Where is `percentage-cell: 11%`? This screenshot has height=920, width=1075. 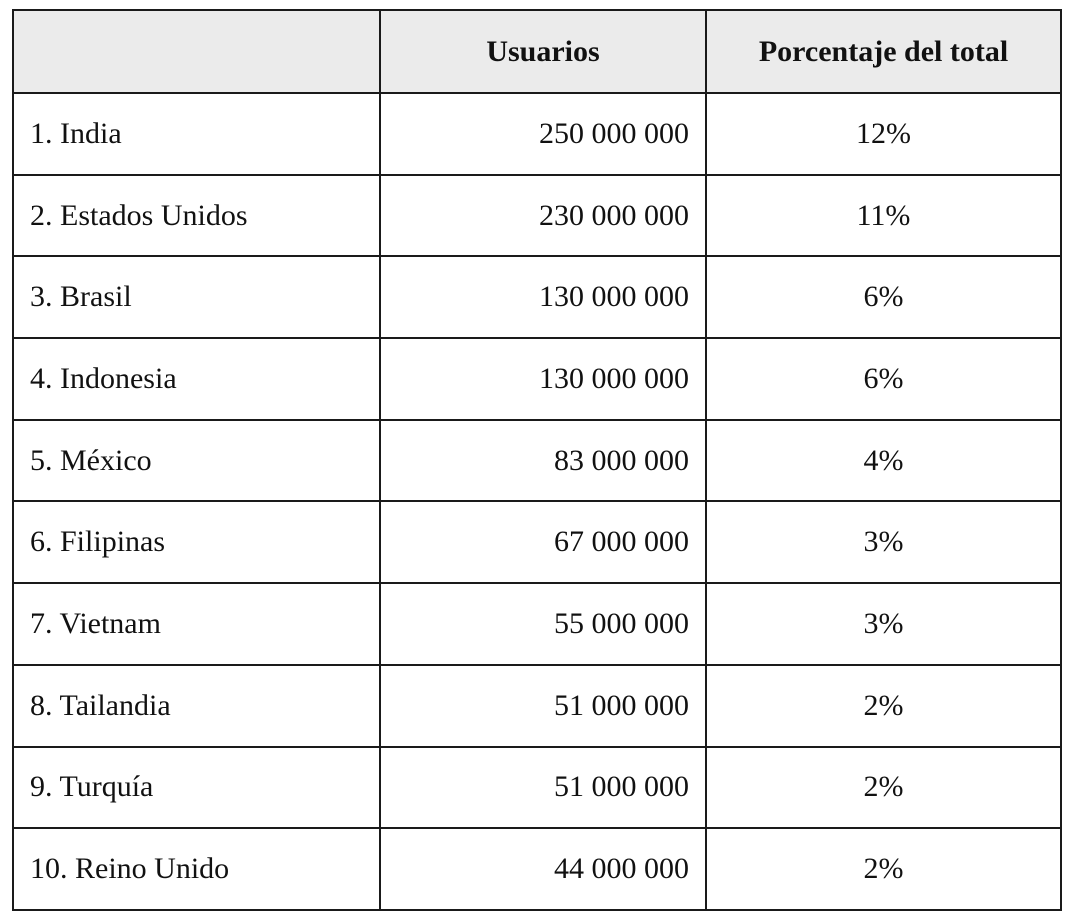 percentage-cell: 11% is located at coordinates (883, 215).